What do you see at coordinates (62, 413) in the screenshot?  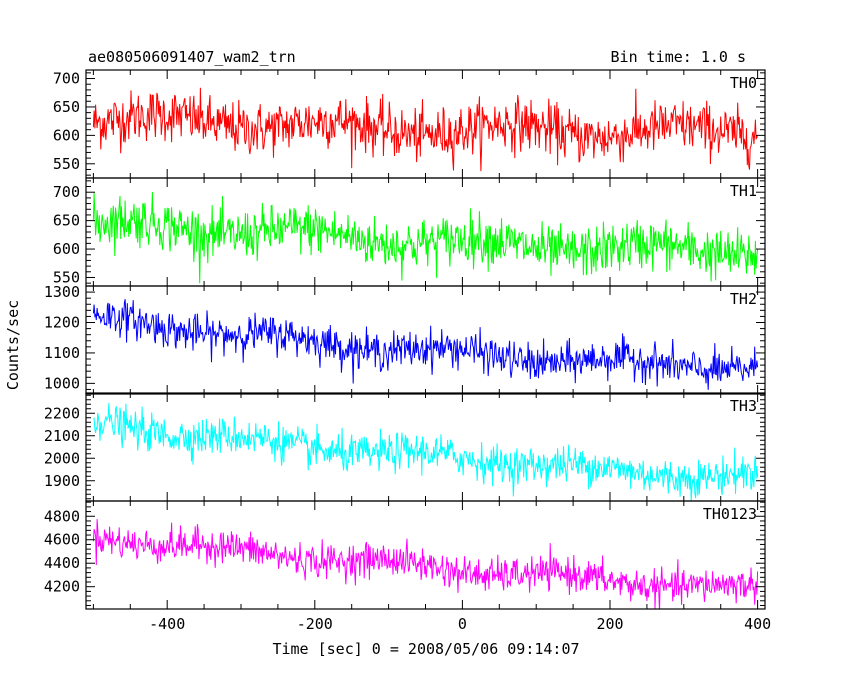 I see `y-tick-label-th3: 2200` at bounding box center [62, 413].